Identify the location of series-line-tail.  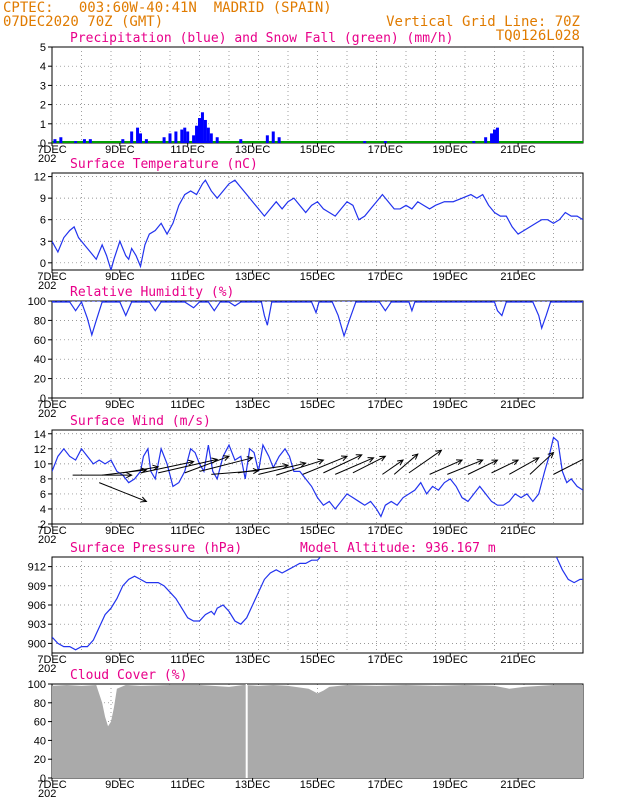
(569, 570).